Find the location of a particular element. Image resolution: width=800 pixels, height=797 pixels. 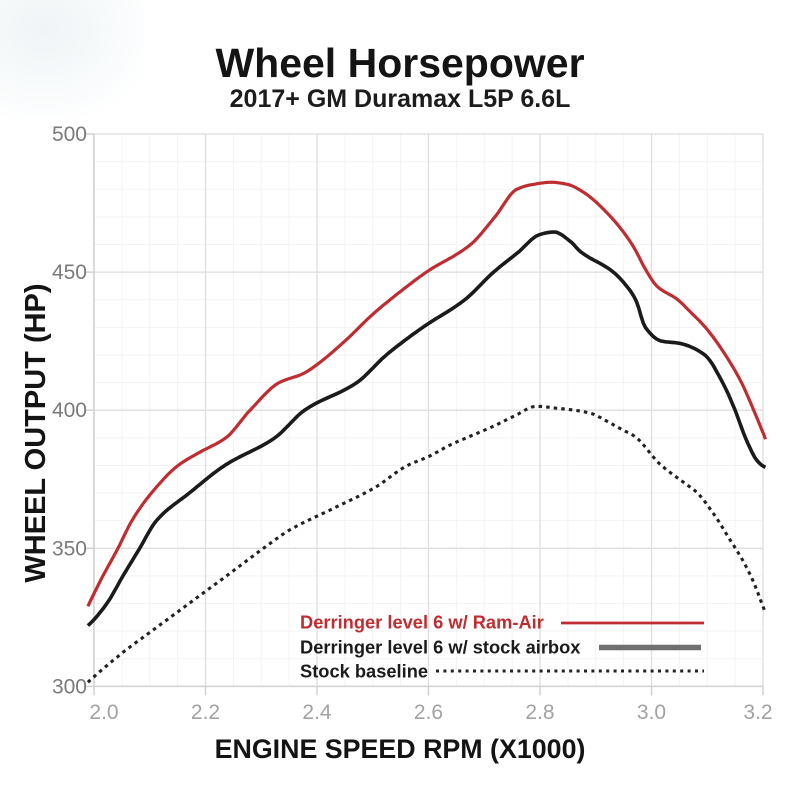

svg-text: 350 is located at coordinates (69, 548).